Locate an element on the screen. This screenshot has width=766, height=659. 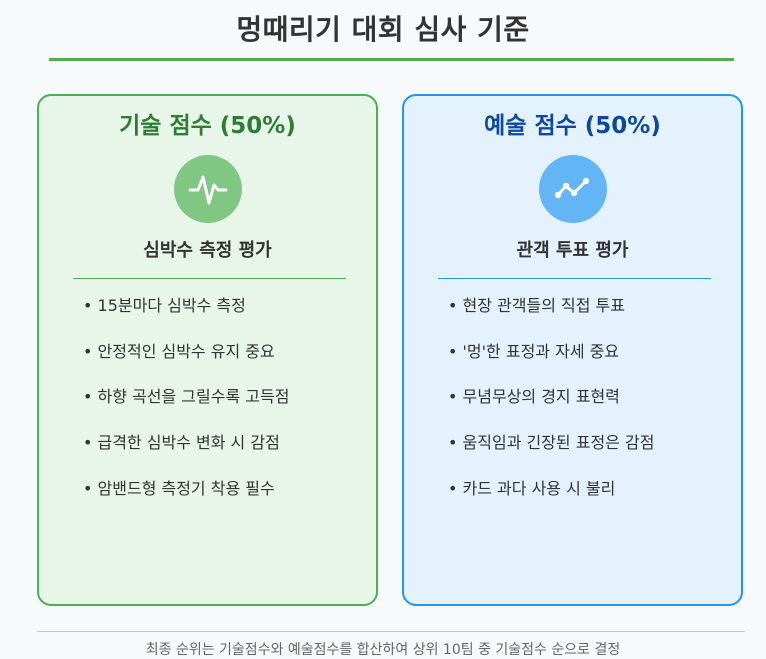
list-item: 15분마다 심박수 측정 is located at coordinates (186, 317).